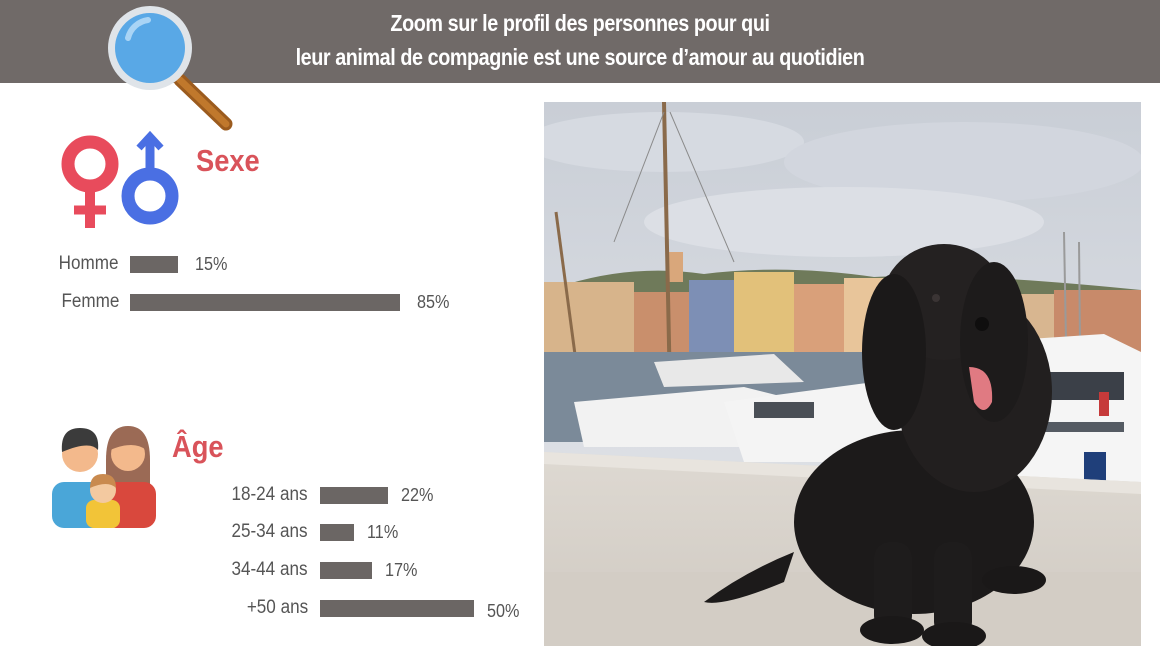  Describe the element at coordinates (397, 608) in the screenshot. I see `age-bar-50-plus` at that location.